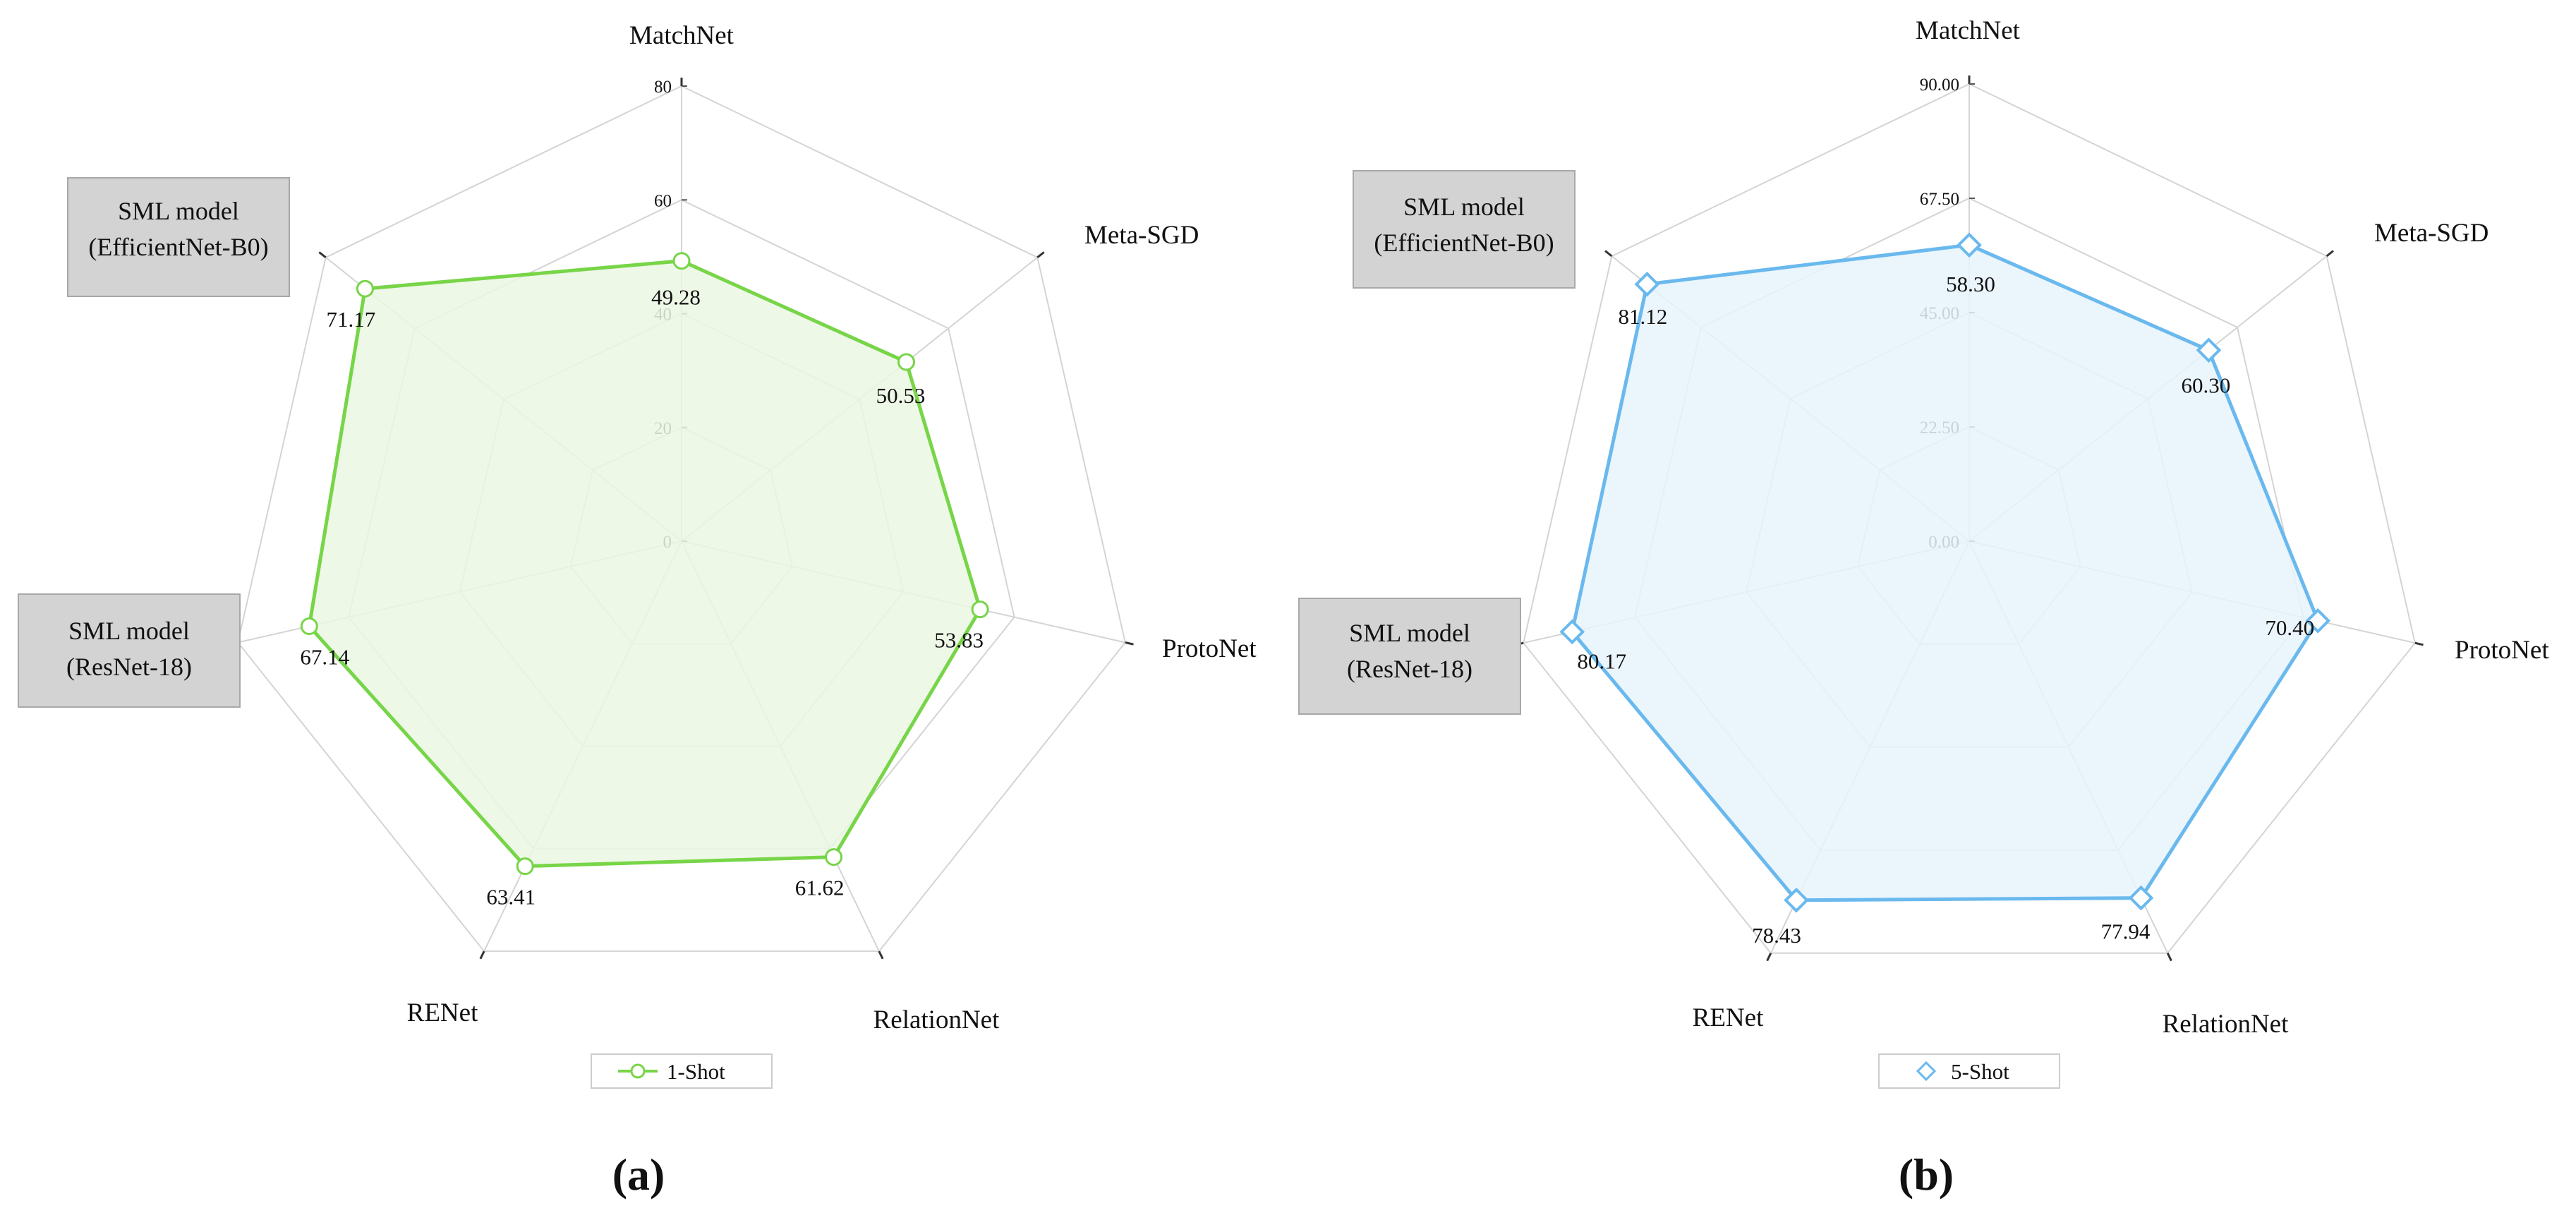 The height and width of the screenshot is (1220, 2576). Describe the element at coordinates (696, 1071) in the screenshot. I see `legend-label: 1-Shot` at that location.